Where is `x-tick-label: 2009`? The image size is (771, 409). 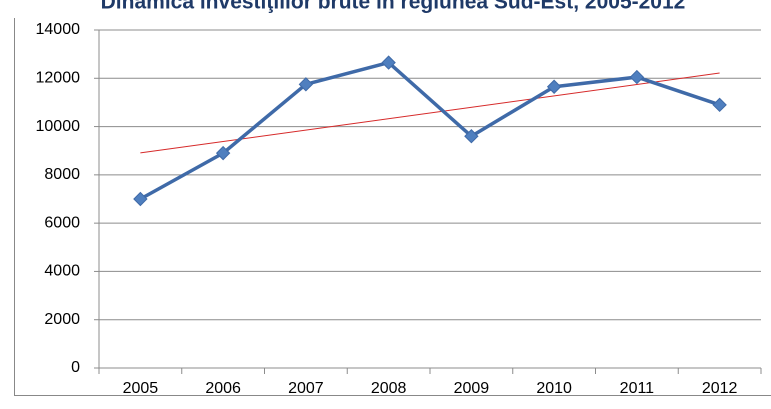
x-tick-label: 2009 is located at coordinates (472, 388).